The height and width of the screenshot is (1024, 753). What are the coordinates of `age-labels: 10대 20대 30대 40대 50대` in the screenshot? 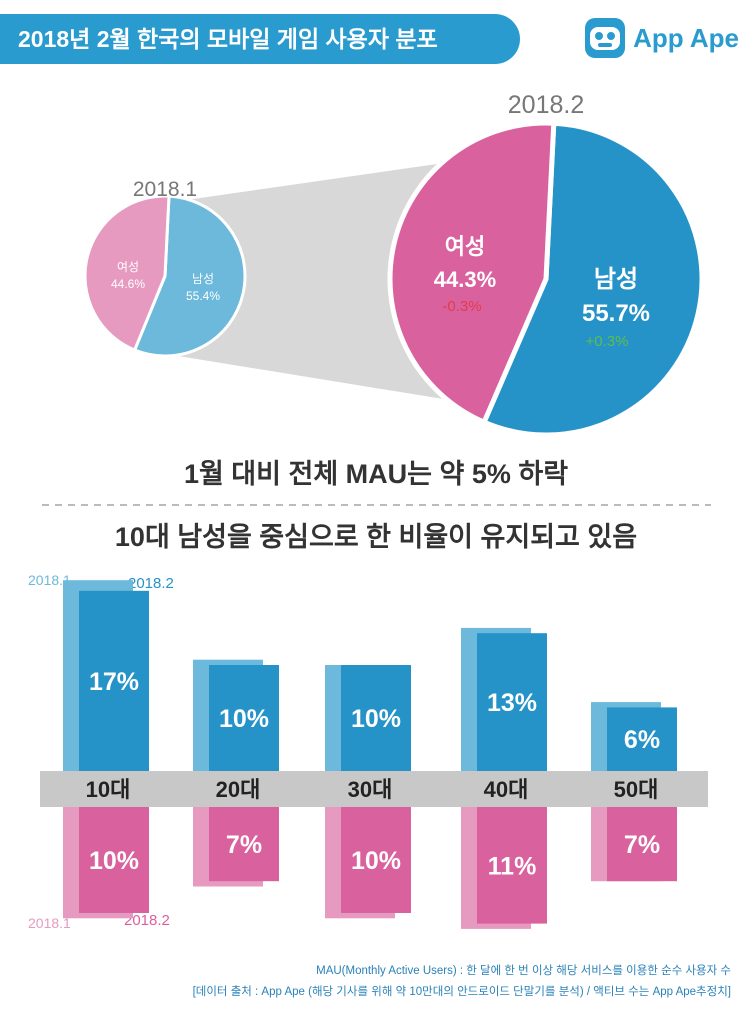 It's located at (372, 789).